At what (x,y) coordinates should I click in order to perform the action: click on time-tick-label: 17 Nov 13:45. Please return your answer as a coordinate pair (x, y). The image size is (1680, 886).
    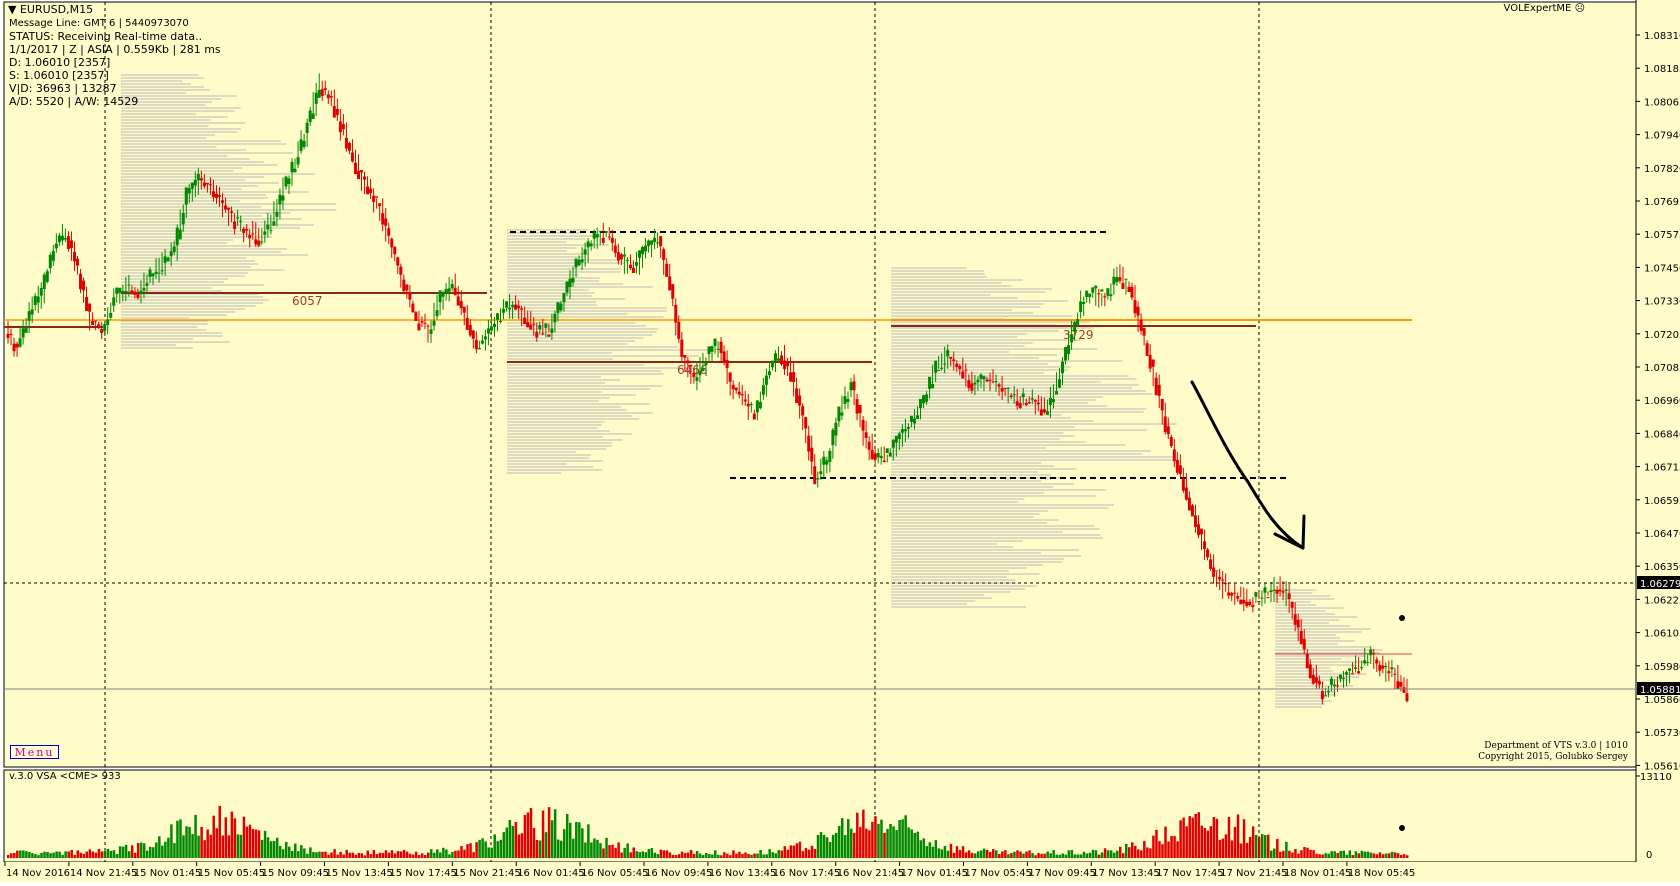
    Looking at the image, I should click on (1125, 873).